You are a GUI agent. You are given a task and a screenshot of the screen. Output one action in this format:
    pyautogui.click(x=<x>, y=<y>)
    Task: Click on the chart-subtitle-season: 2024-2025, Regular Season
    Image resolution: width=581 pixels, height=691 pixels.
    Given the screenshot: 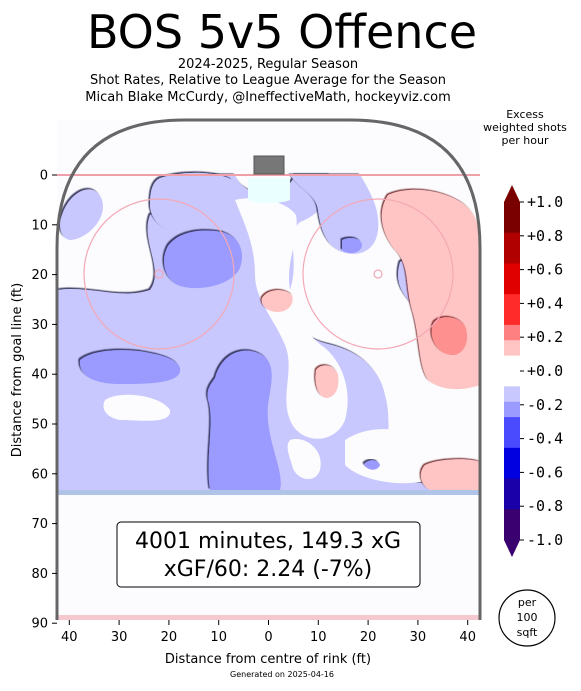 What is the action you would take?
    pyautogui.click(x=268, y=64)
    